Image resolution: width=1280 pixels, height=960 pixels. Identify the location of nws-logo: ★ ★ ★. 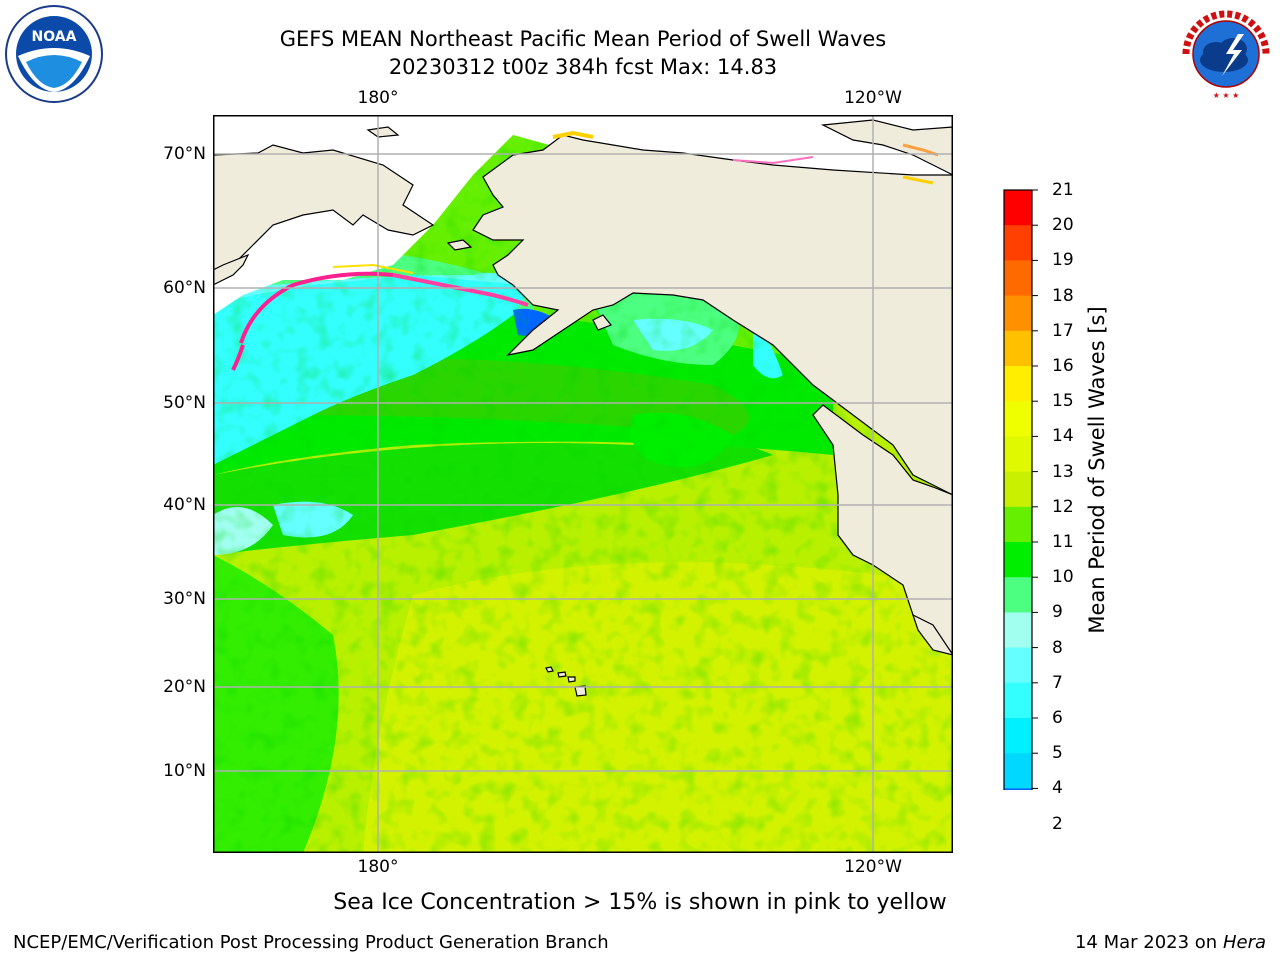
(1226, 54).